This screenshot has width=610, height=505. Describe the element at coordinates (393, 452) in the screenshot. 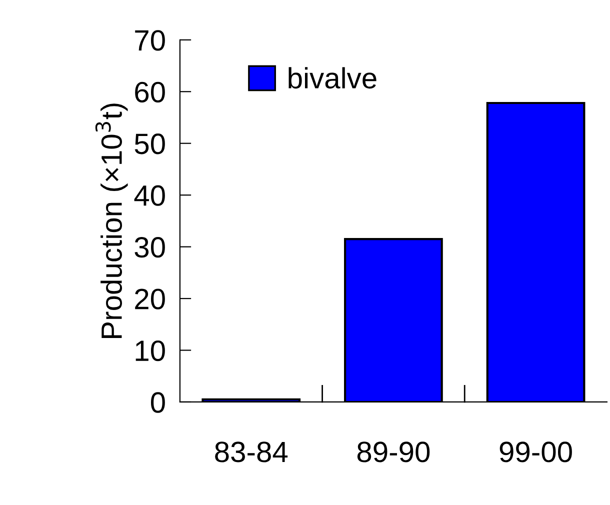

I see `x-tick-label: 89-90` at that location.